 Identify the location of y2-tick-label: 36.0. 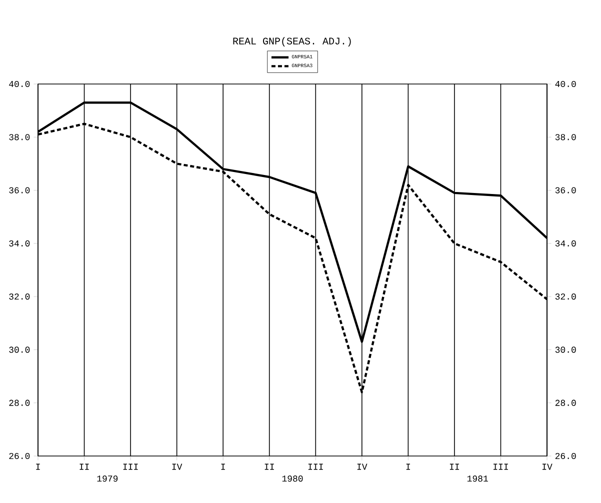
(565, 190).